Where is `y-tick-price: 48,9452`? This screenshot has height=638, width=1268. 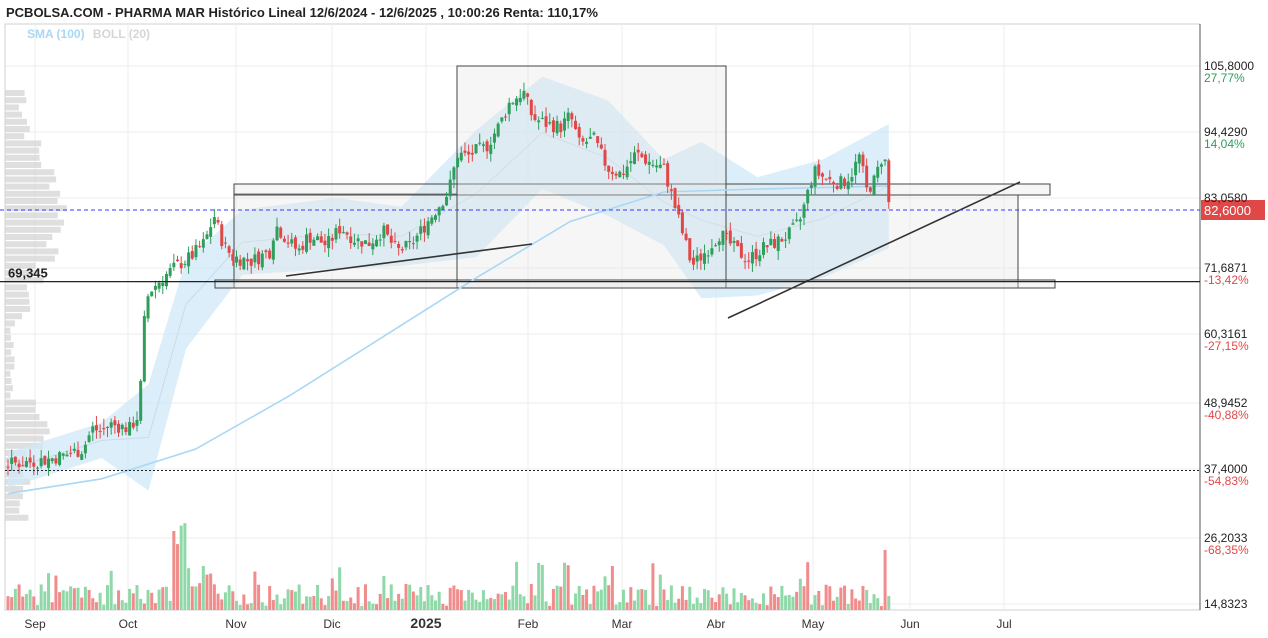
y-tick-price: 48,9452 is located at coordinates (1226, 403).